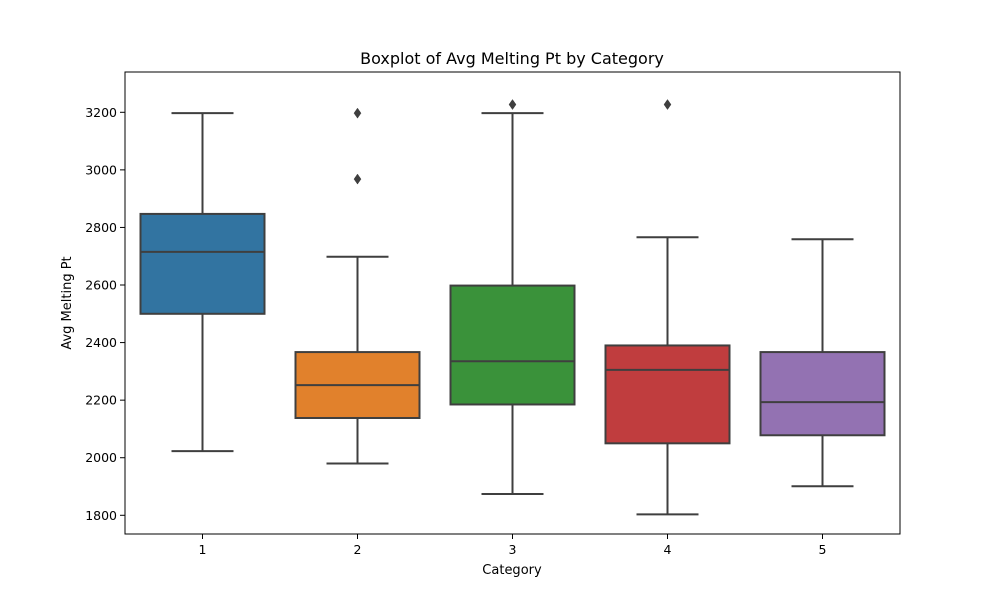 Image resolution: width=1000 pixels, height=600 pixels. Describe the element at coordinates (67, 302) in the screenshot. I see `y-axis-label: Avg Melting Pt` at that location.